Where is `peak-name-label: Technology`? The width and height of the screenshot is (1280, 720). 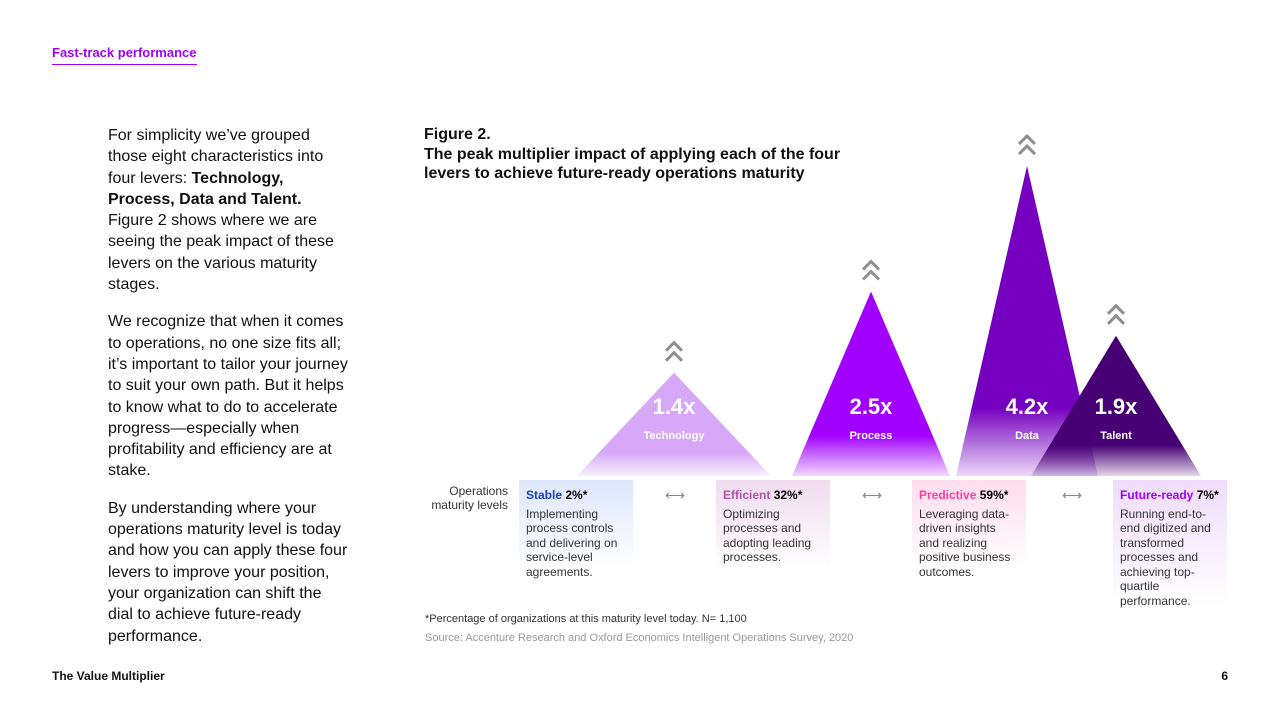
peak-name-label: Technology is located at coordinates (675, 436).